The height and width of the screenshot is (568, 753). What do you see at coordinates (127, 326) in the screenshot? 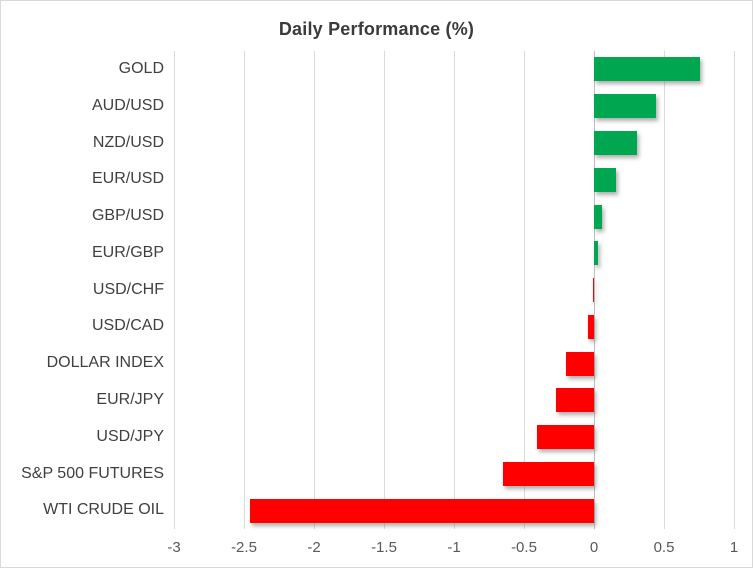
I see `category-label-usd-cad: USD/CAD` at bounding box center [127, 326].